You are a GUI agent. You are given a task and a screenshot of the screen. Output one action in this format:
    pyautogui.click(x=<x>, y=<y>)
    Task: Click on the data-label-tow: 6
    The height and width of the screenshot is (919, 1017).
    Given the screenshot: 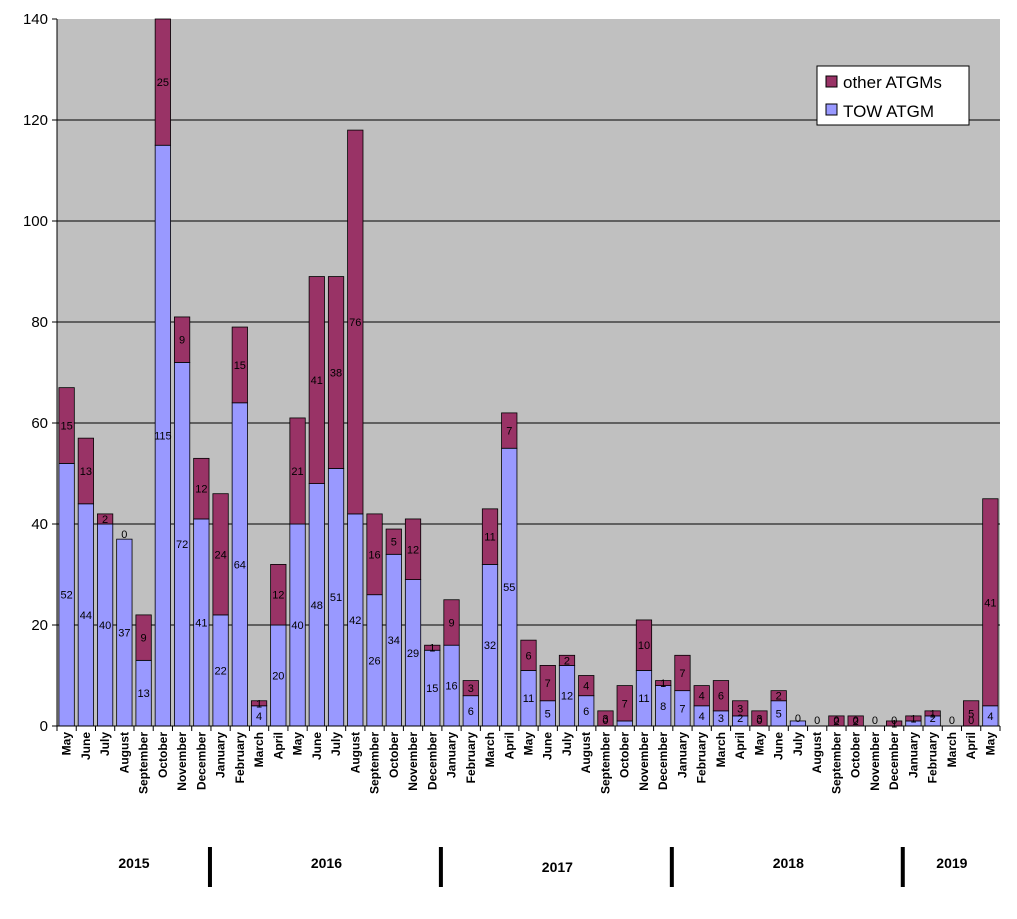 What is the action you would take?
    pyautogui.click(x=471, y=712)
    